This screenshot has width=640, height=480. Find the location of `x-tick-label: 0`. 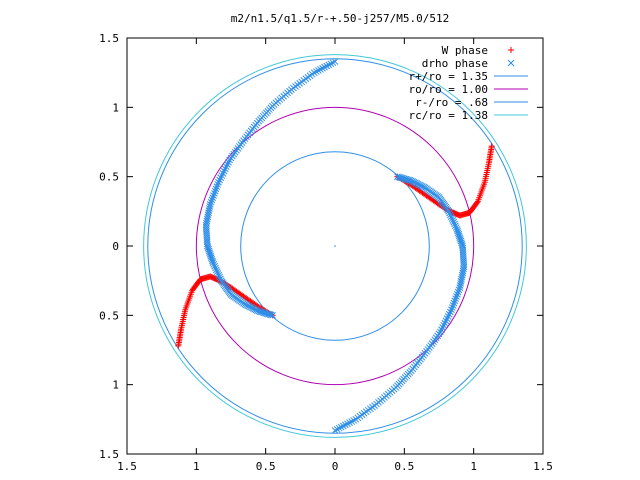

x-tick-label: 0 is located at coordinates (335, 466).